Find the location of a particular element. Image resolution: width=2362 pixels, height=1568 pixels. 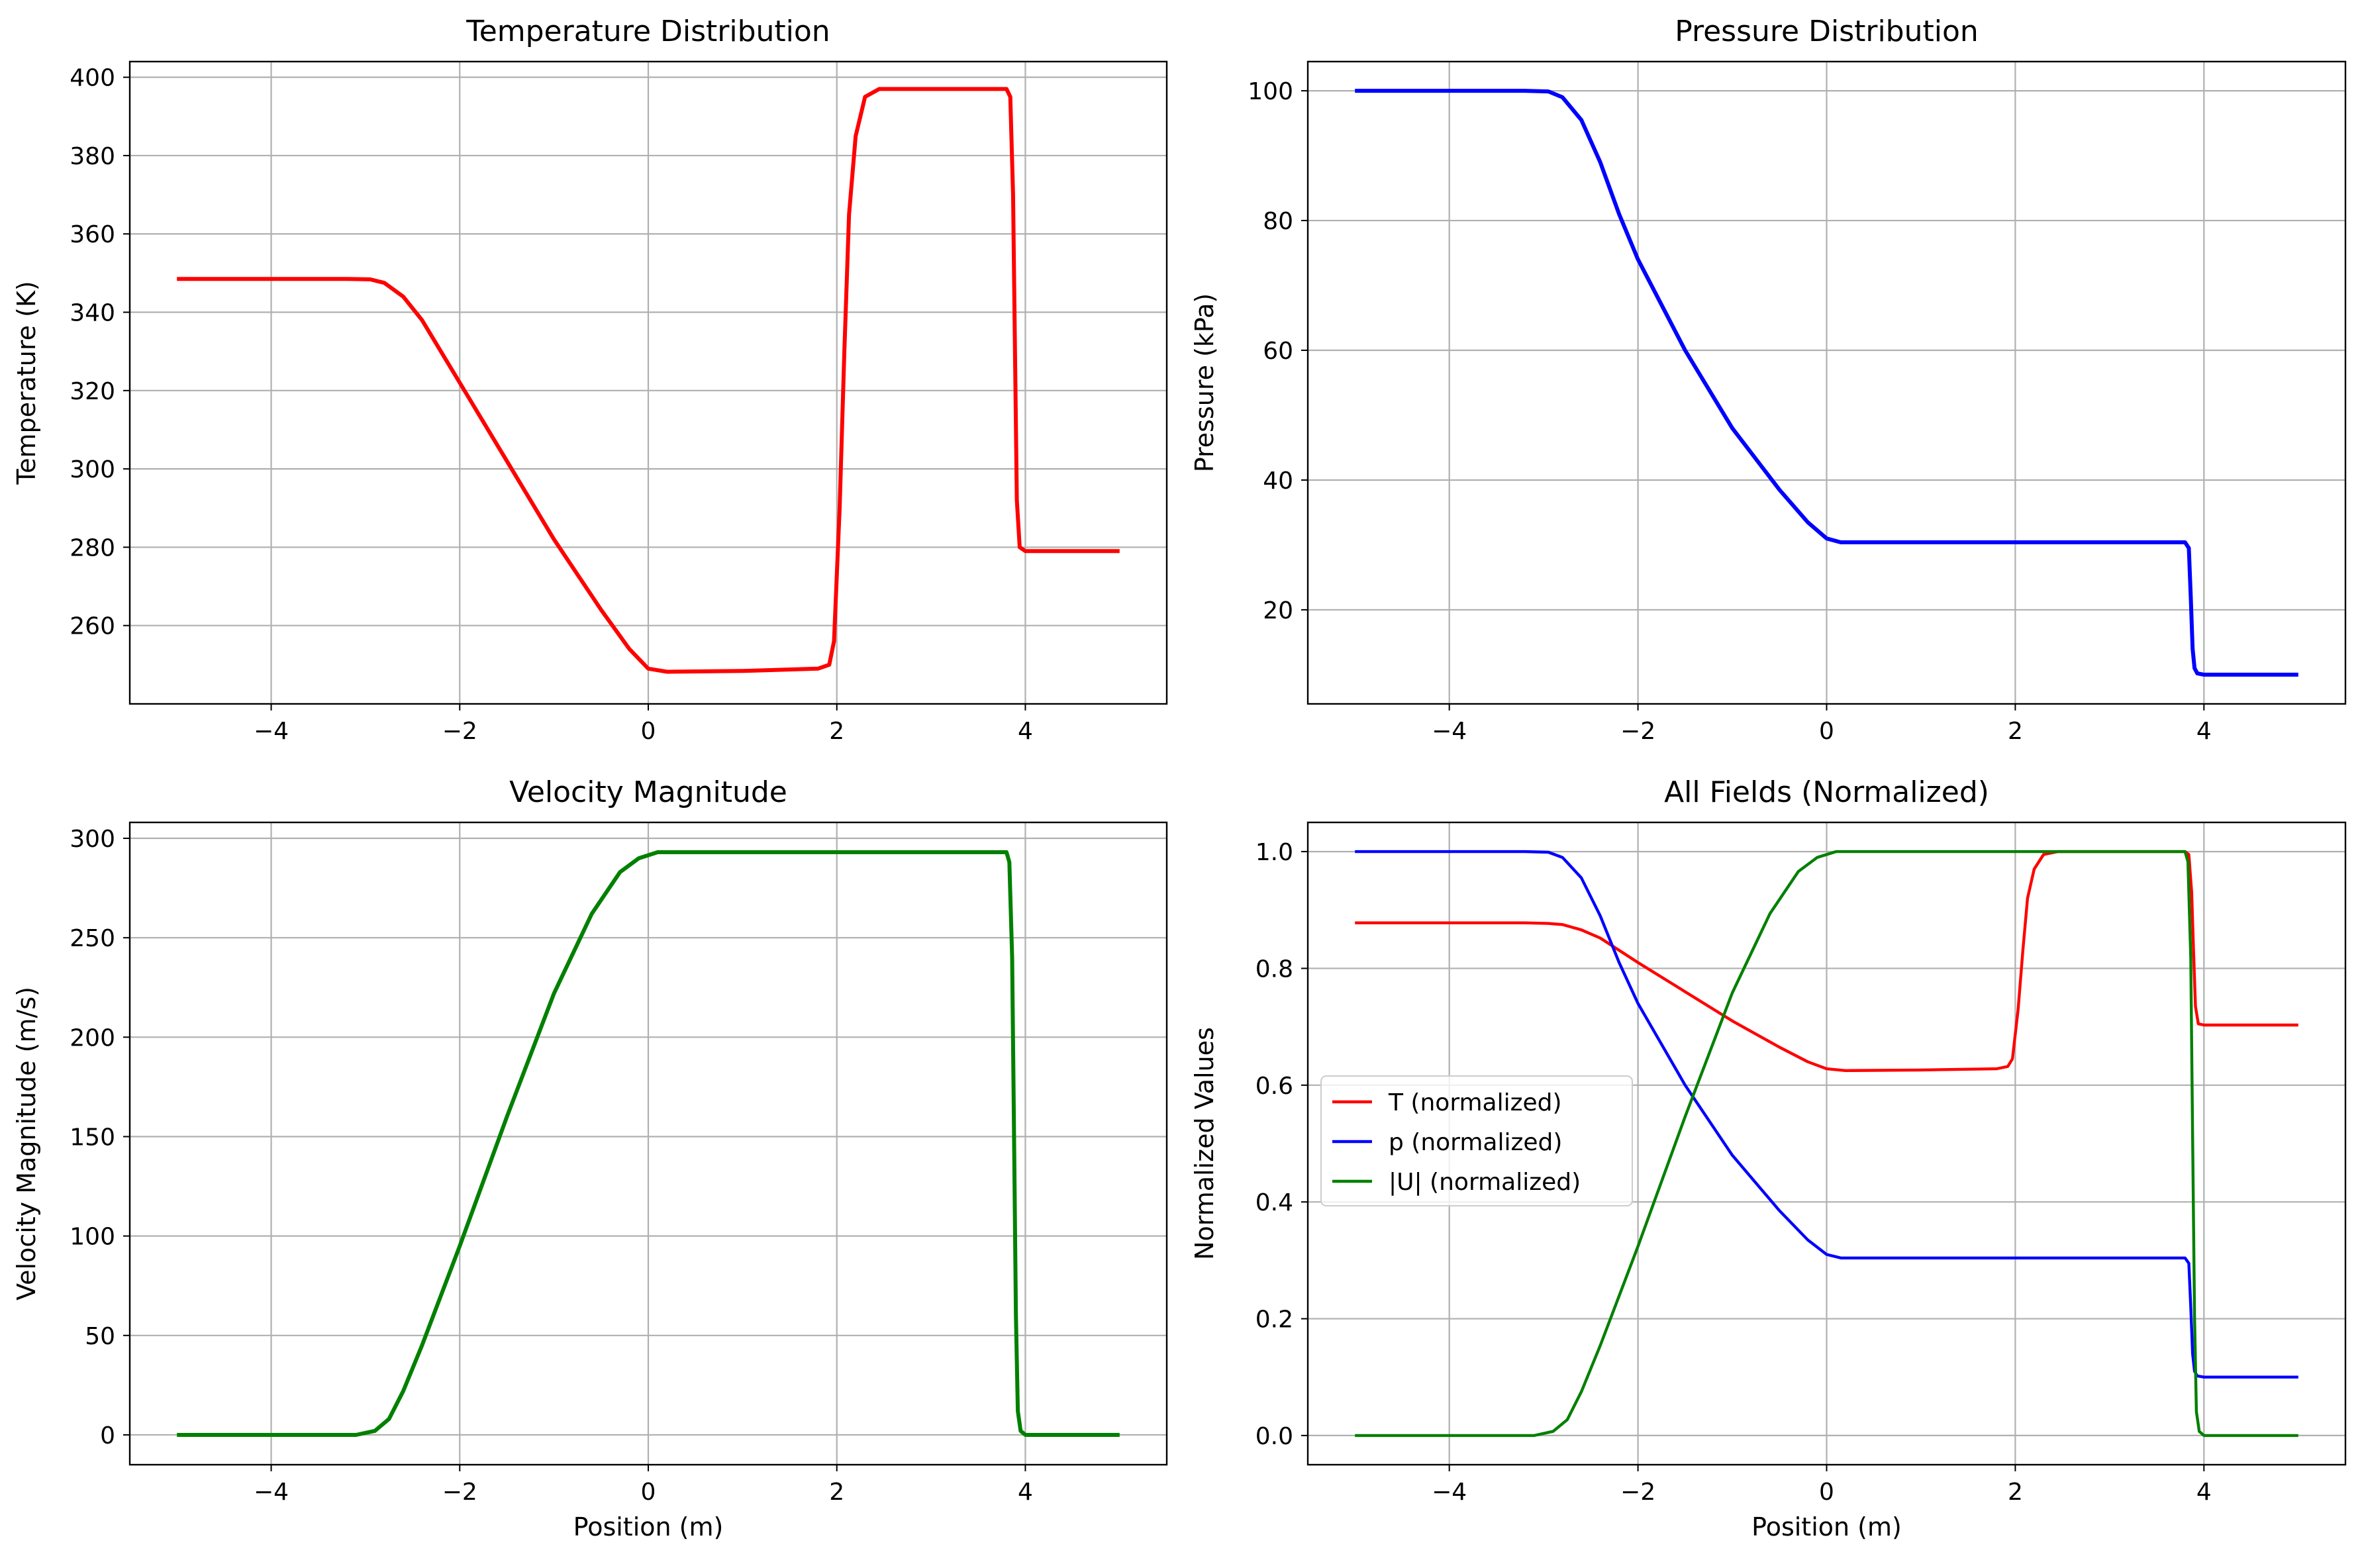

y-tick-label: 0.2 is located at coordinates (1274, 1320).